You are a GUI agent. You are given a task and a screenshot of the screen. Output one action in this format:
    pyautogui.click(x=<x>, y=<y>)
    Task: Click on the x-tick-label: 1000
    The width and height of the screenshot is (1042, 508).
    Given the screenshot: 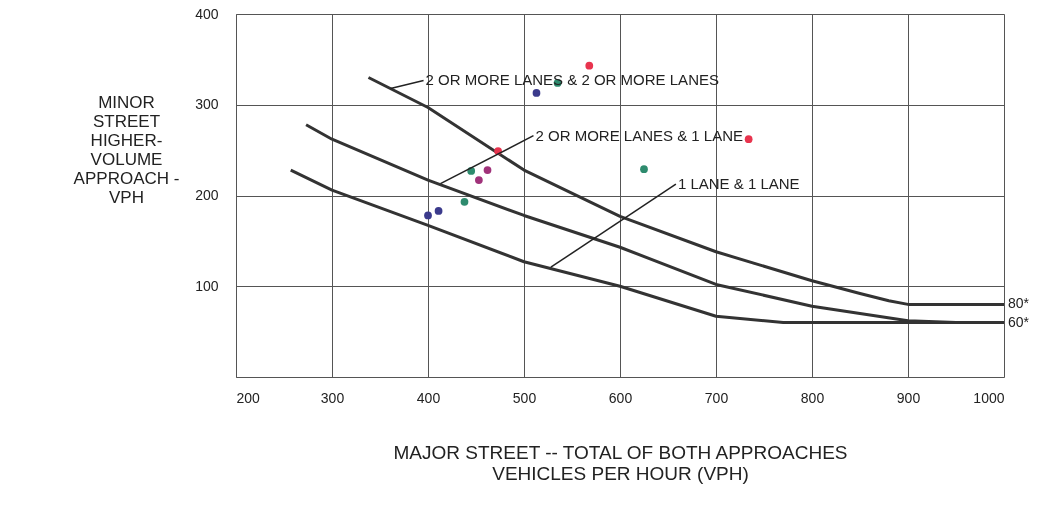 What is the action you would take?
    pyautogui.click(x=989, y=397)
    